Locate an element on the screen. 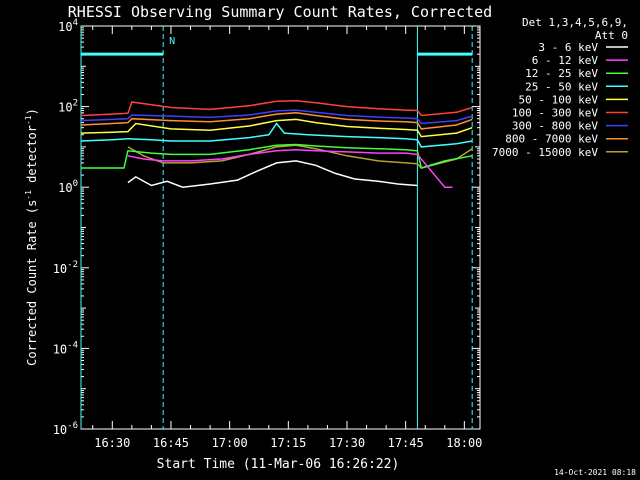 This screenshot has width=640, height=480. x-tick-label: 16:30 is located at coordinates (112, 443).